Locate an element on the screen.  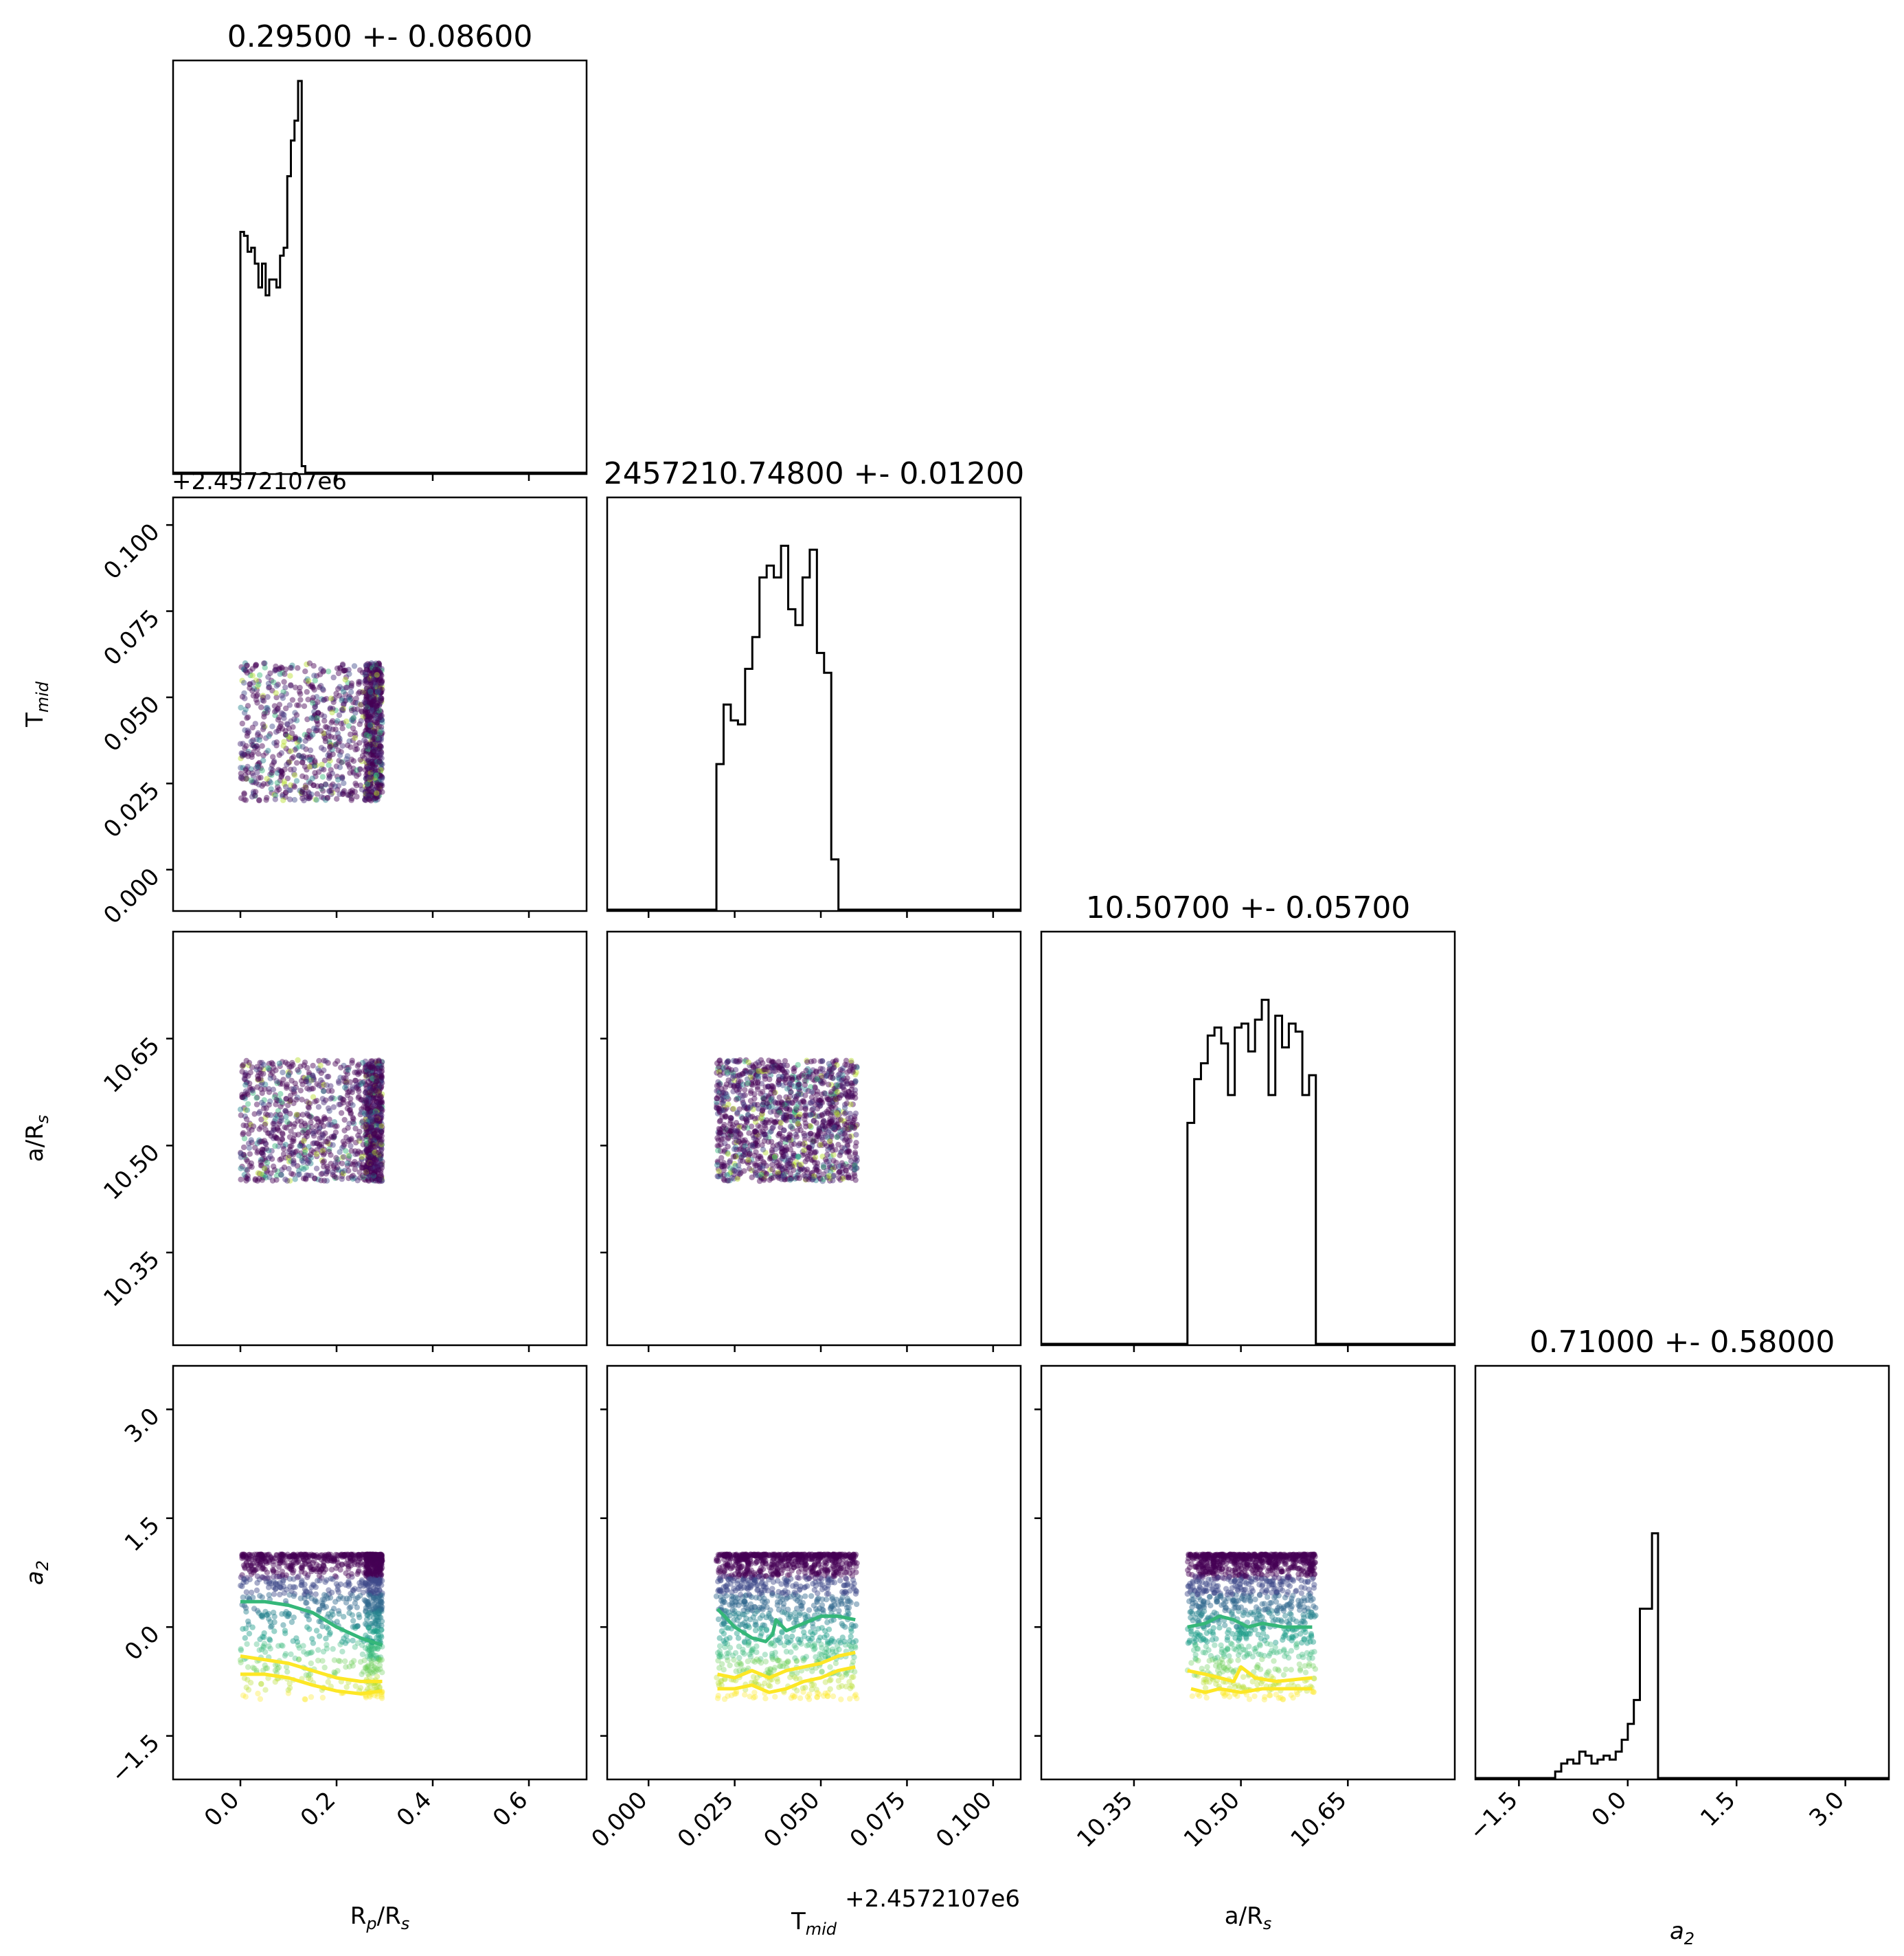
title-rp: 0.29500 +- 0.08600 is located at coordinates (380, 36).